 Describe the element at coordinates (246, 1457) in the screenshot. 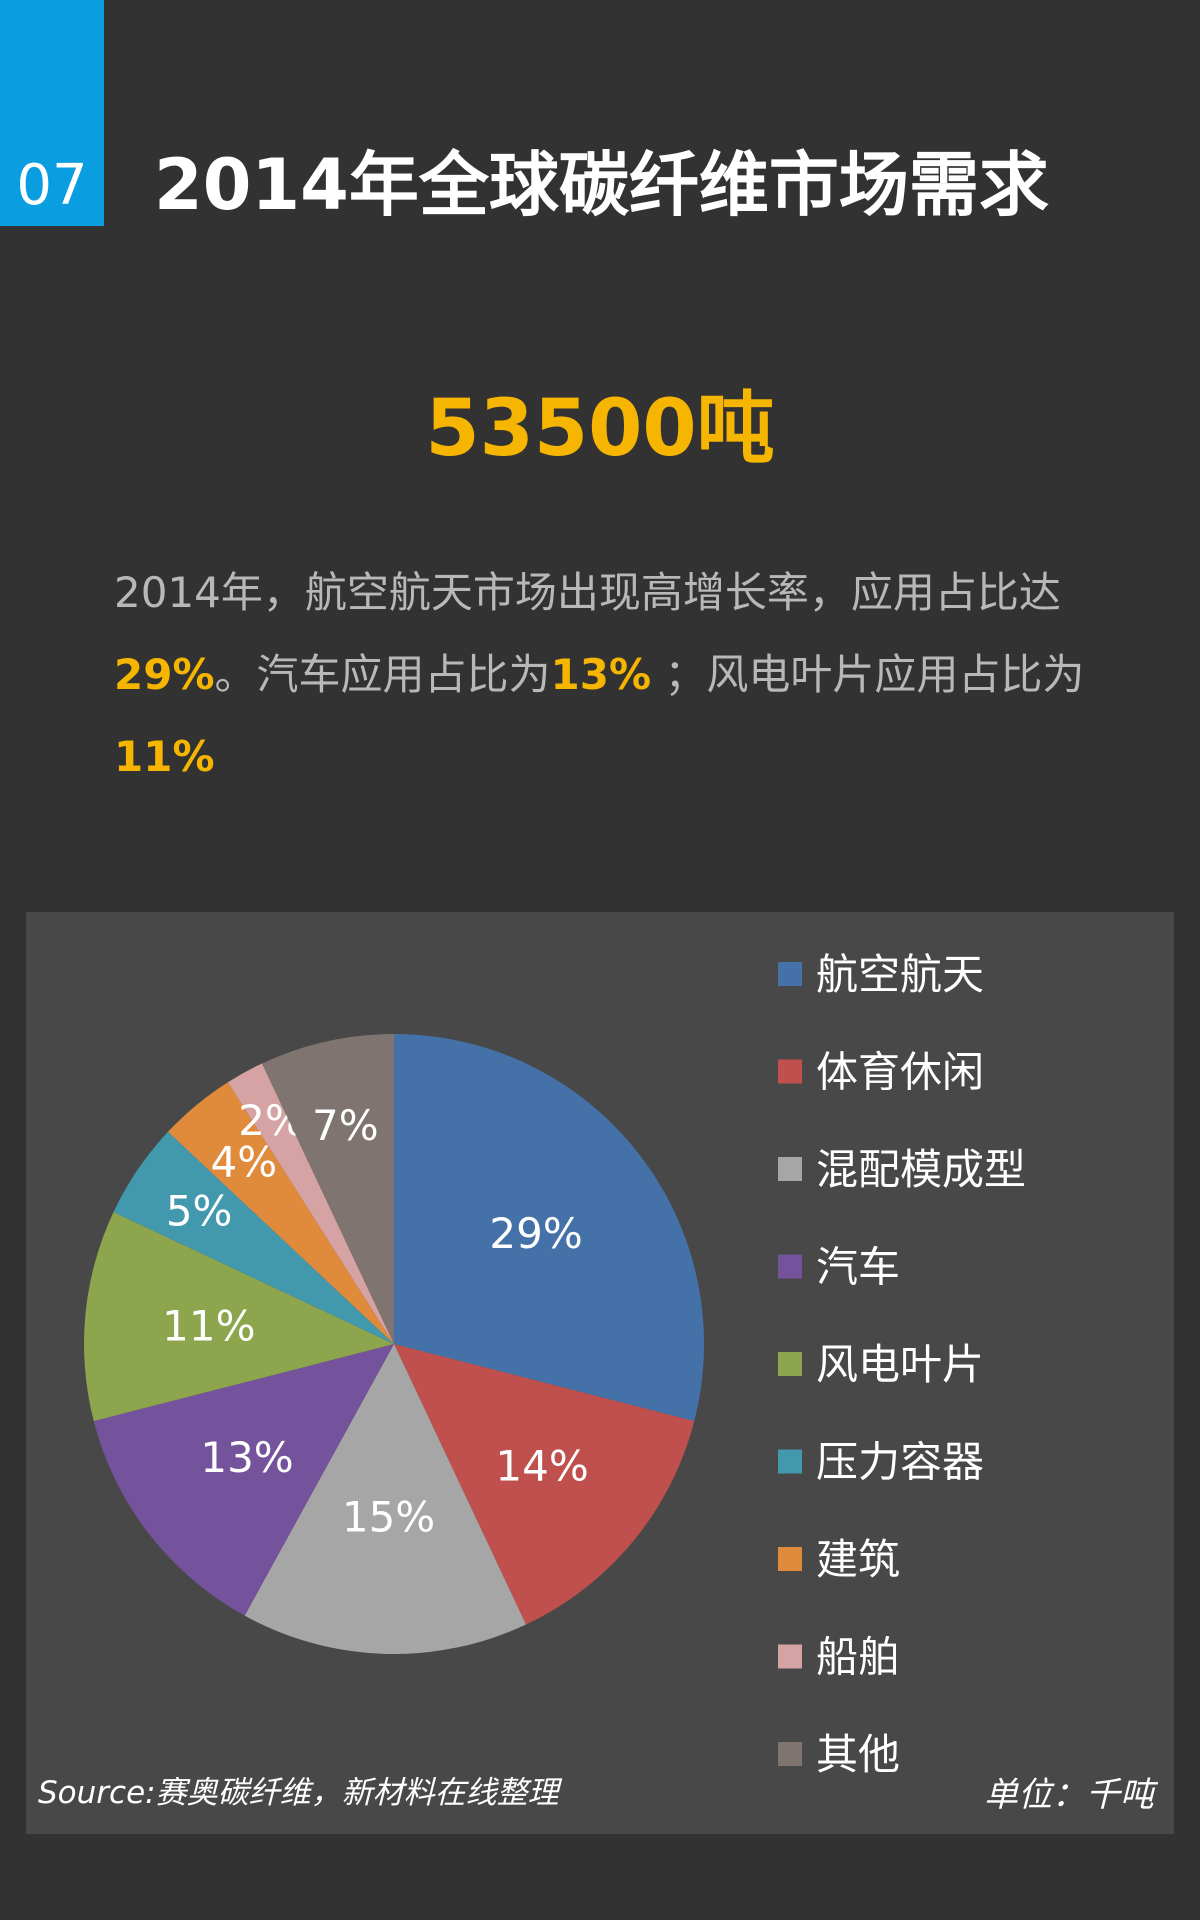

I see `slice-label-4: 13%` at that location.